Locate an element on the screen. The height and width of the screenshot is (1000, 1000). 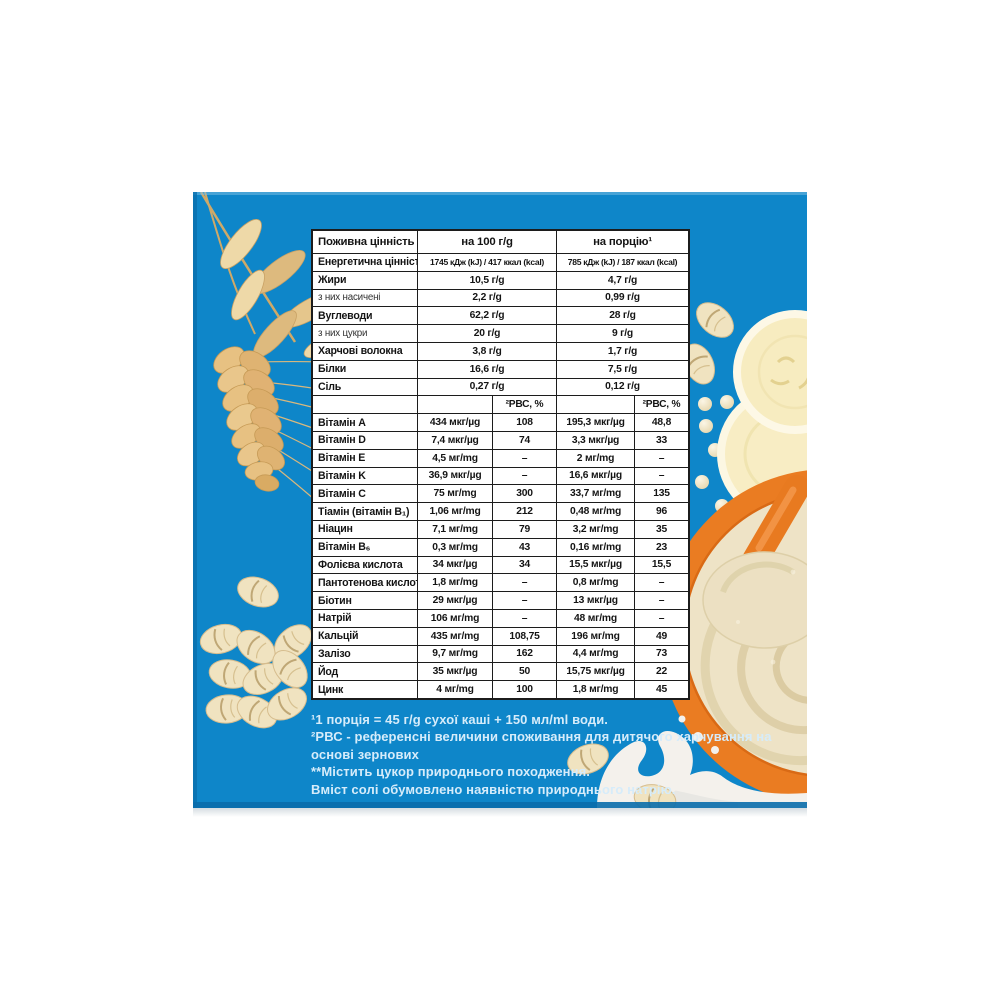
amount-per-100g: 1,8 мг/mg is located at coordinates (455, 583).